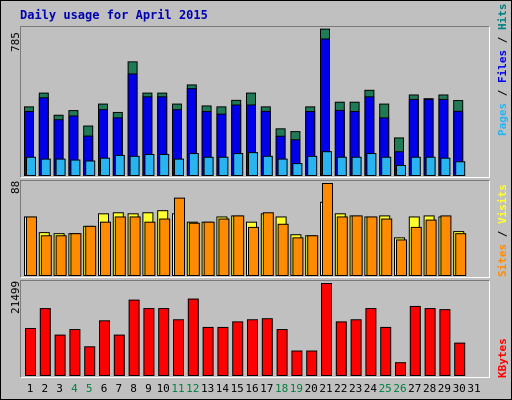 The height and width of the screenshot is (400, 512). Describe the element at coordinates (311, 388) in the screenshot. I see `day-tick-label: 20` at that location.